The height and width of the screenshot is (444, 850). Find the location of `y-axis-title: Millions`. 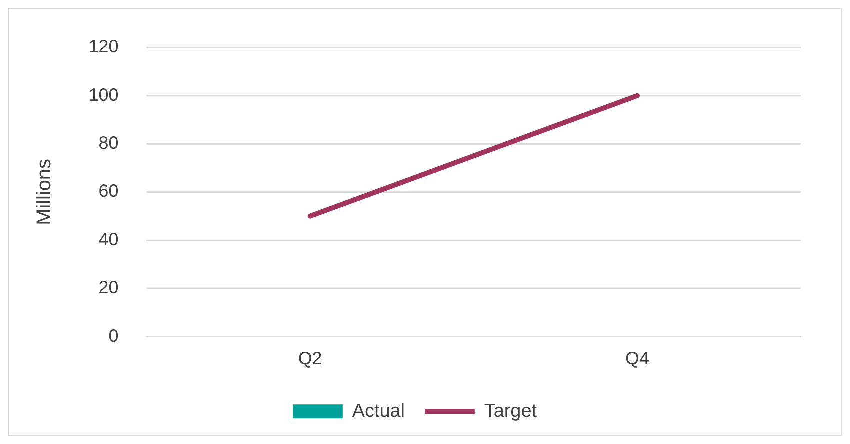

y-axis-title: Millions is located at coordinates (44, 192).